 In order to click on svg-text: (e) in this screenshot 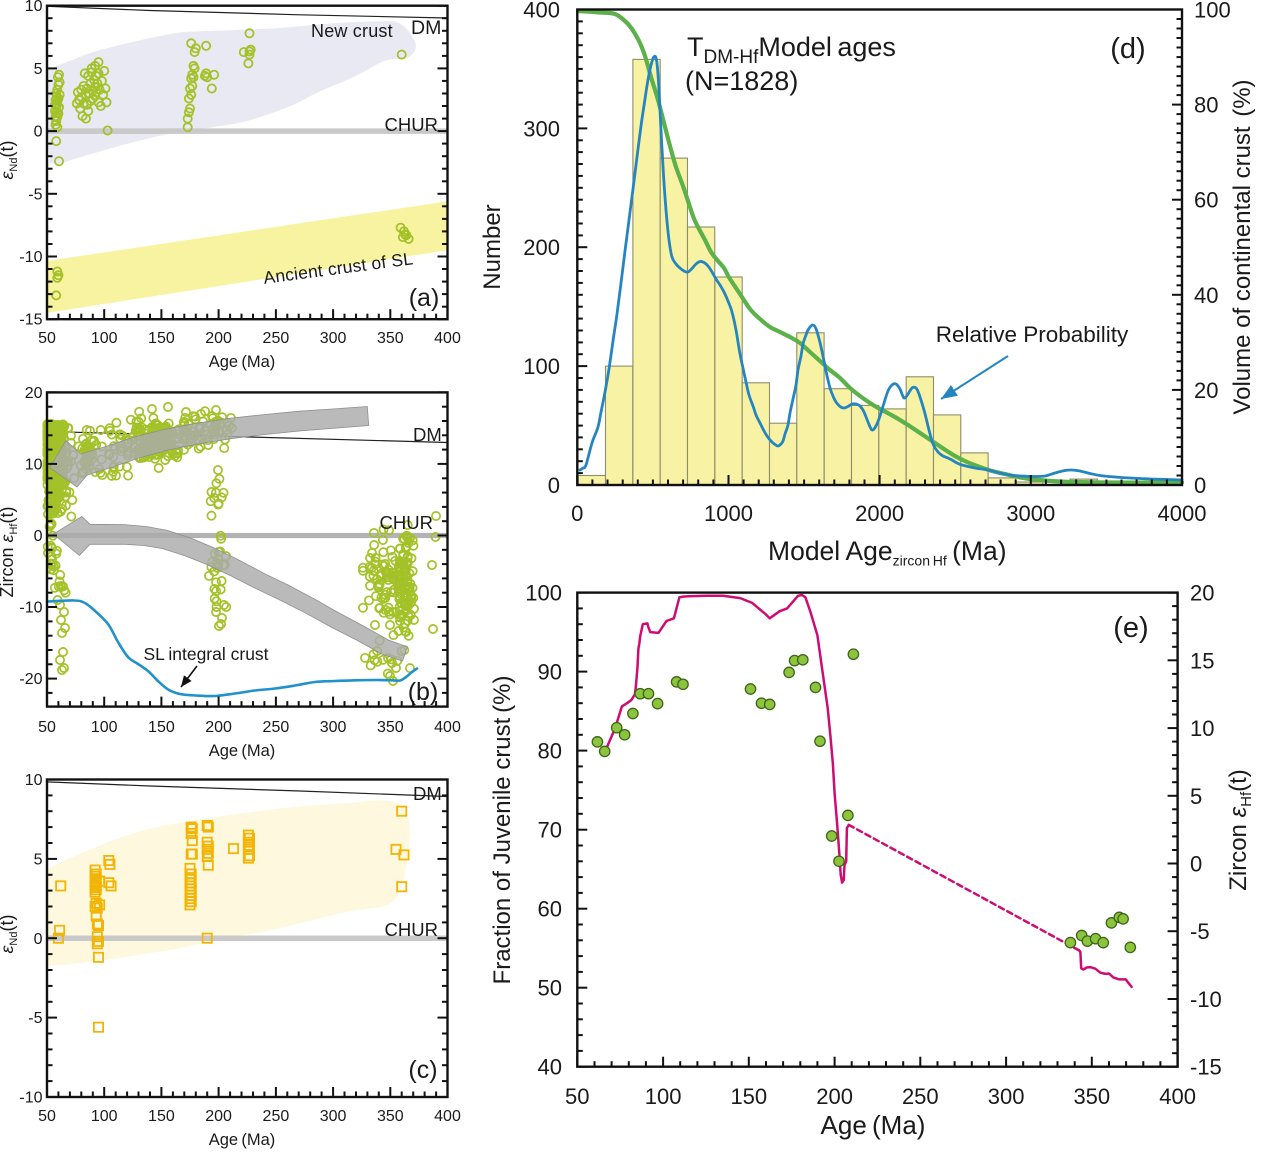, I will do `click(1130, 628)`.